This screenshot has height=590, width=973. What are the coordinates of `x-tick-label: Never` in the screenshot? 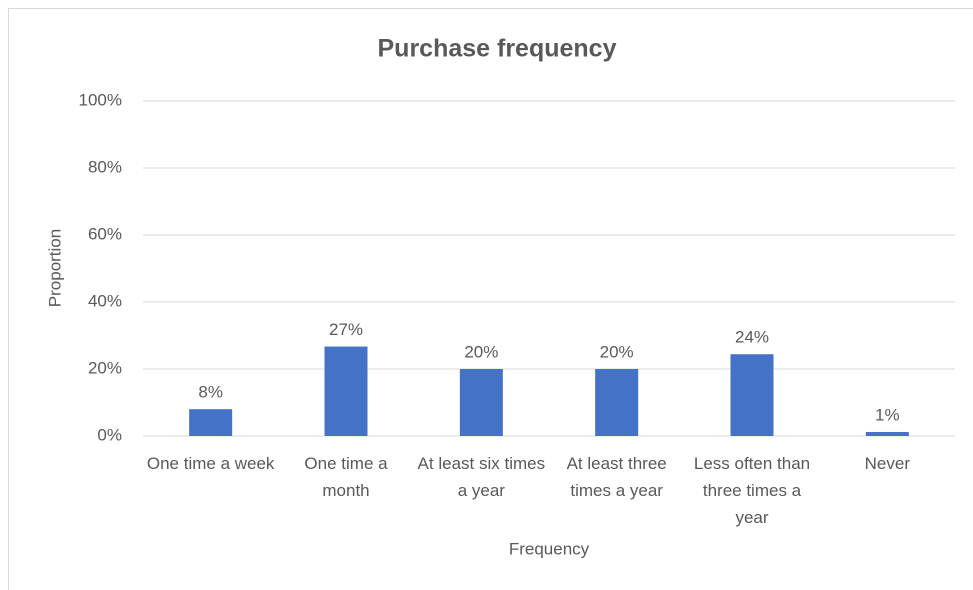 It's located at (887, 463).